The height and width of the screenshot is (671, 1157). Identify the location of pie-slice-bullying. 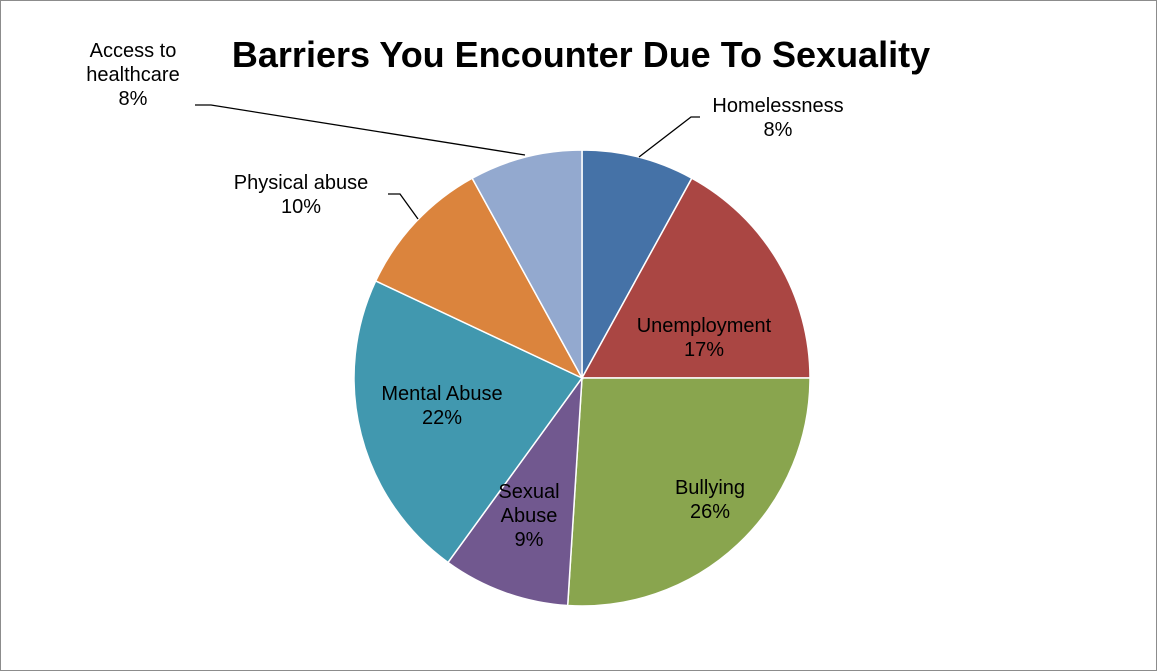
(688, 492).